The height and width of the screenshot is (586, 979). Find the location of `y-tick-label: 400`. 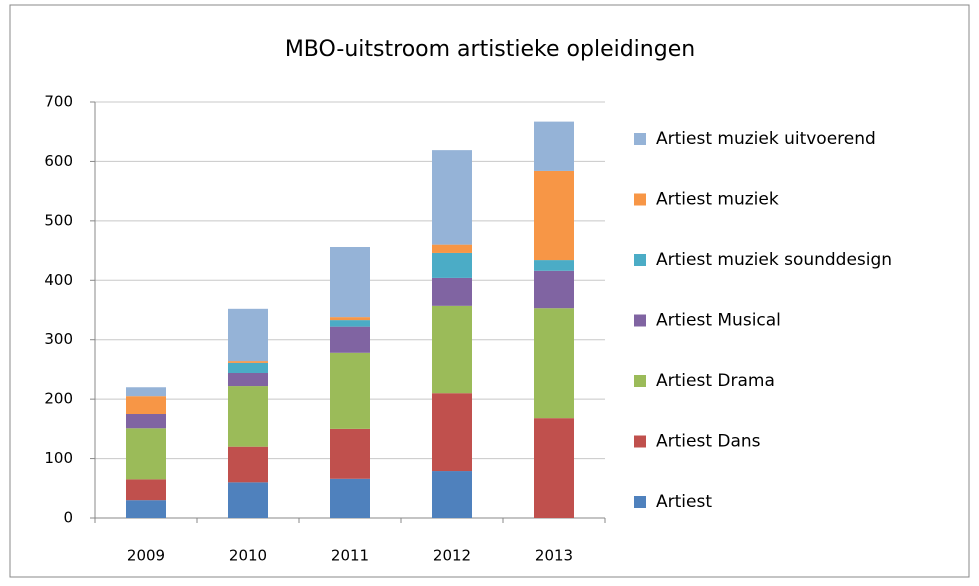

y-tick-label: 400 is located at coordinates (58, 280).